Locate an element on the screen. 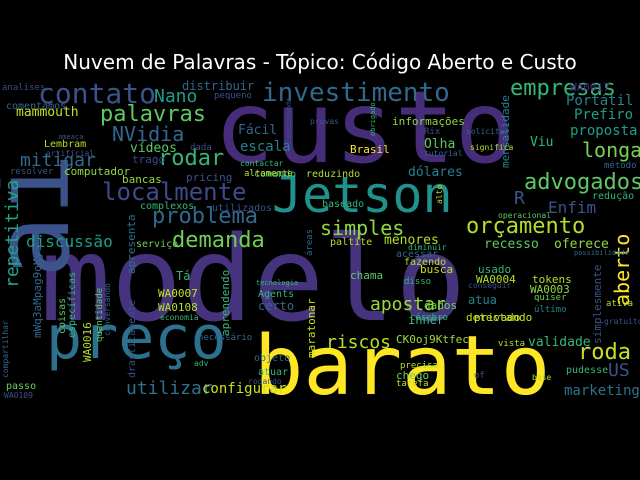 This screenshot has width=640, height=480. word-ativa: ativa is located at coordinates (620, 304).